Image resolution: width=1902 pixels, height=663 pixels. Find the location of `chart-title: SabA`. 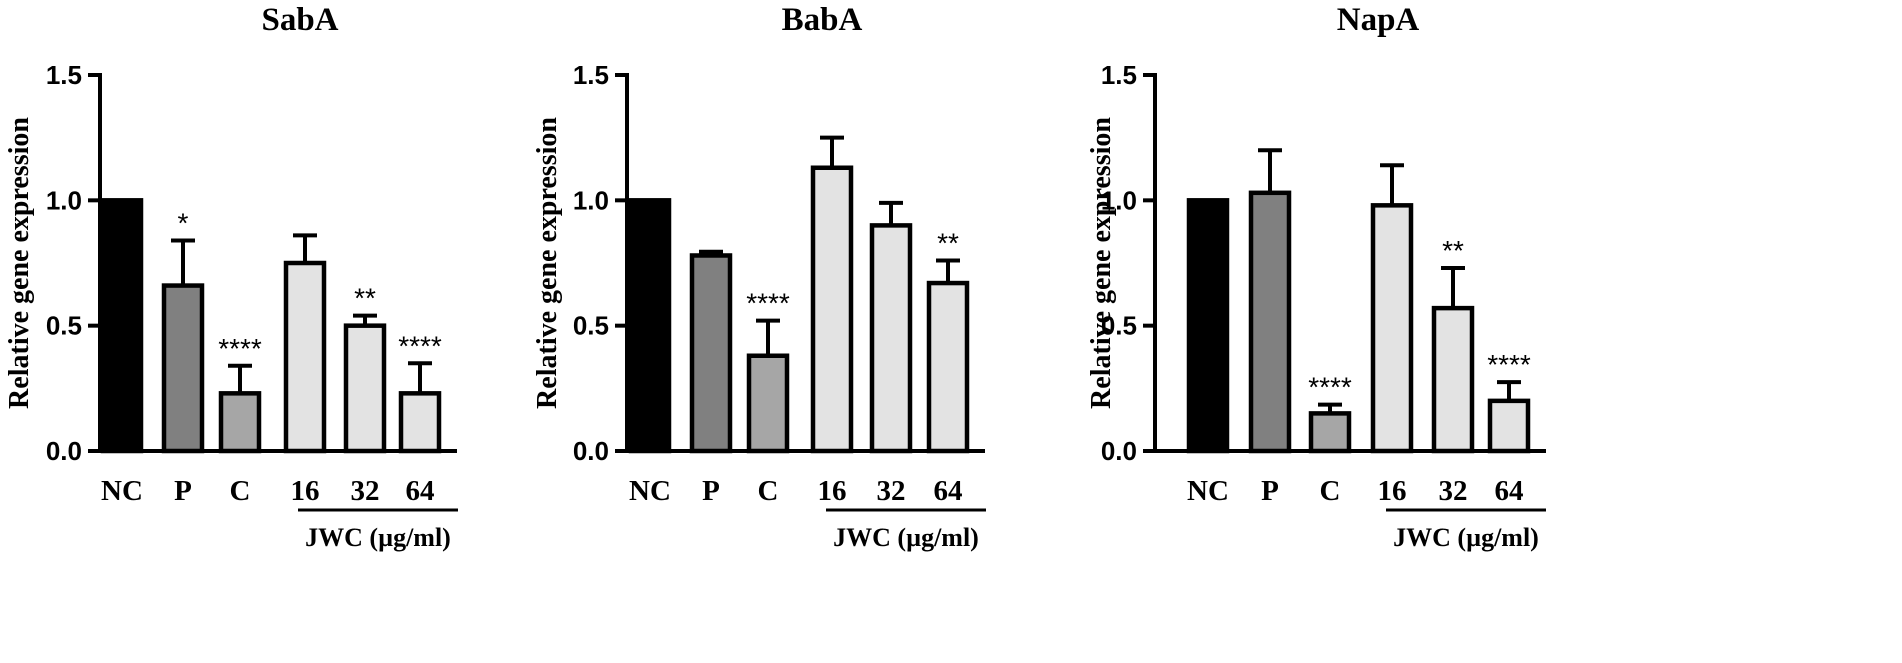

chart-title: SabA is located at coordinates (299, 20).